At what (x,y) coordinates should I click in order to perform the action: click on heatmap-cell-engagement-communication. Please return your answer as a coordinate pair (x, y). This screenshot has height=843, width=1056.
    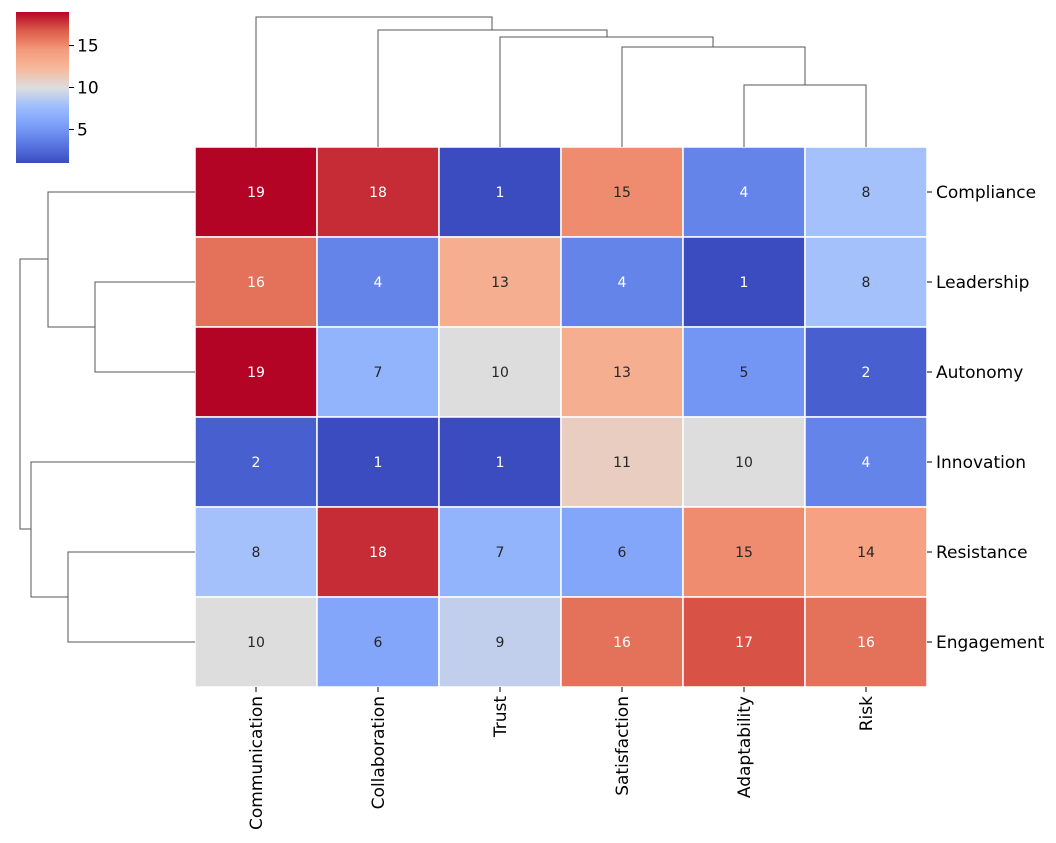
    Looking at the image, I should click on (256, 642).